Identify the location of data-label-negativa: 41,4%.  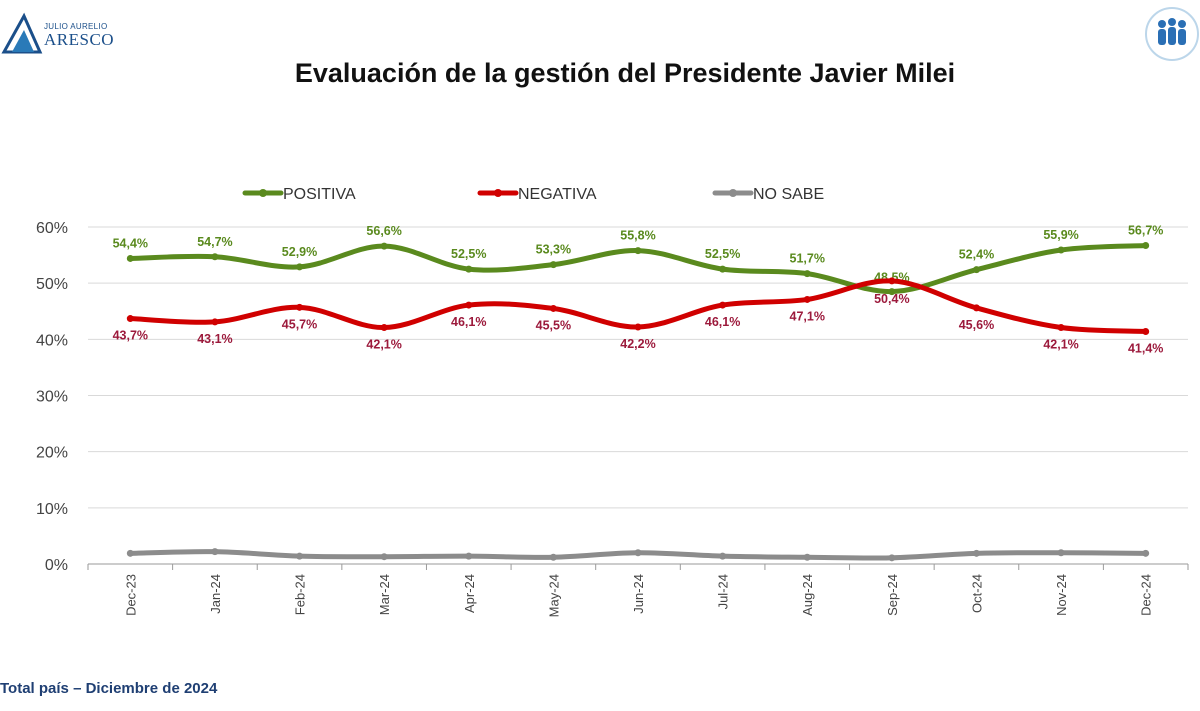
(1145, 348).